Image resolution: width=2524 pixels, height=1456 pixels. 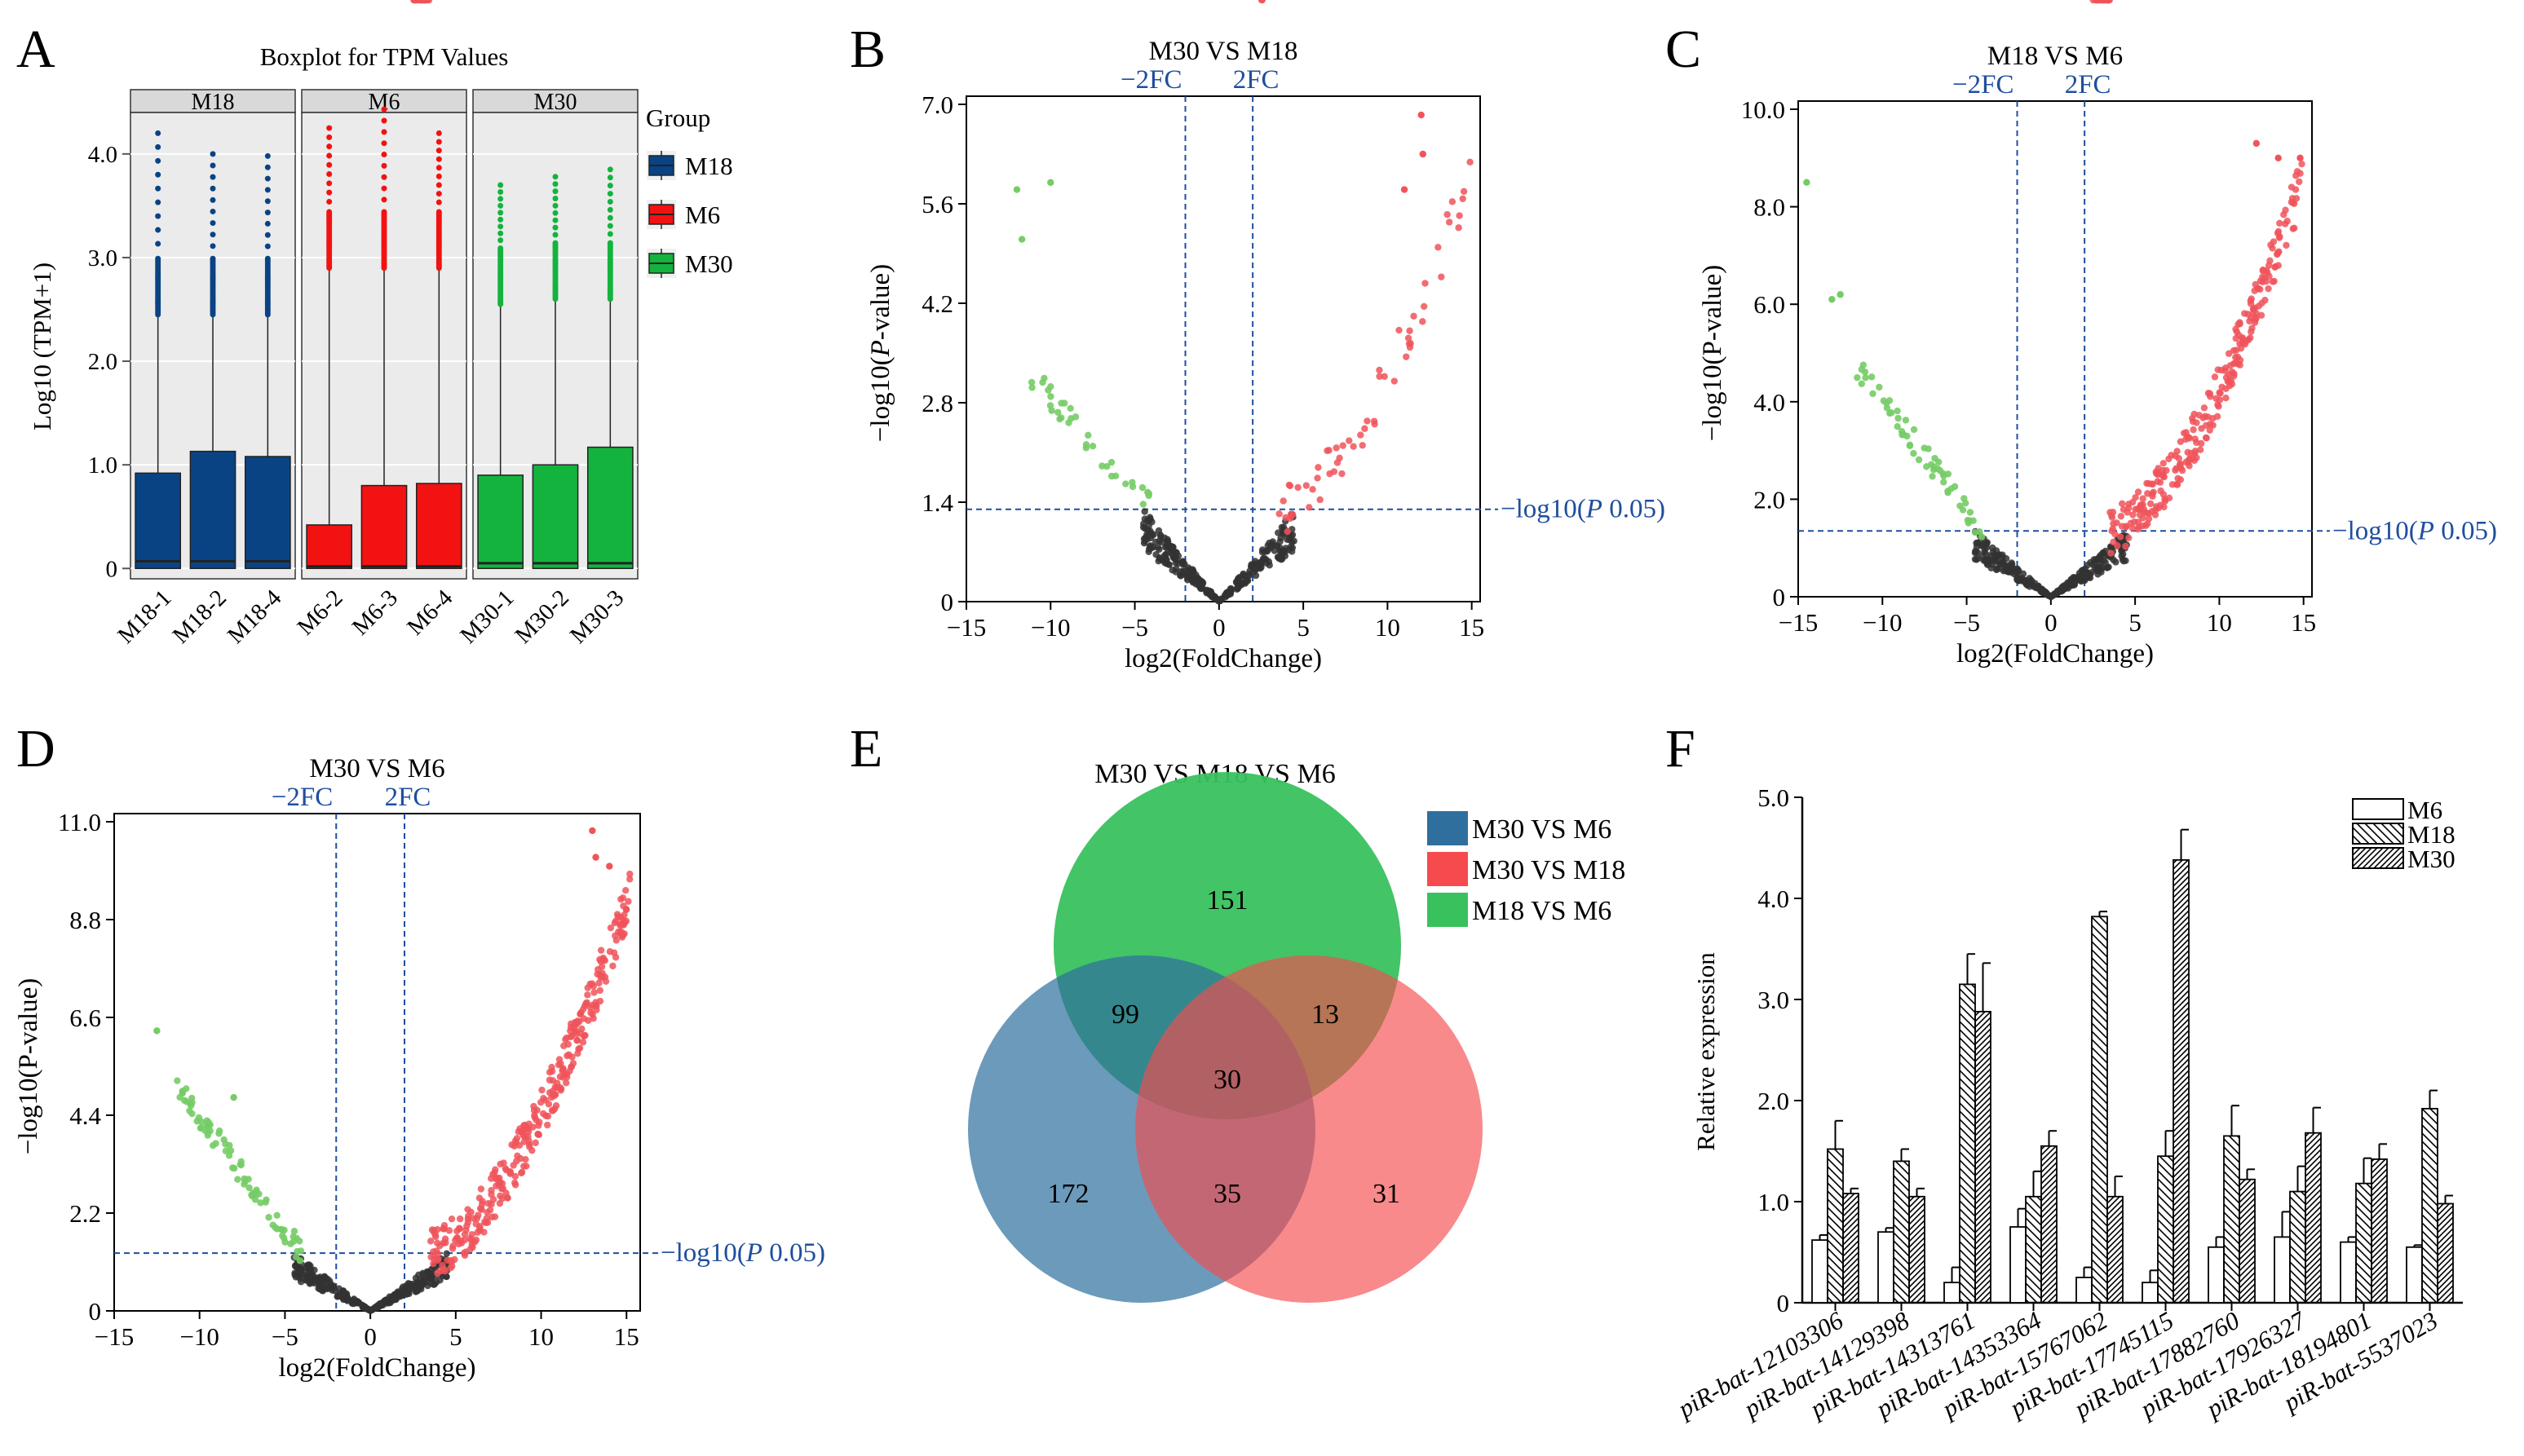 What do you see at coordinates (1882, 623) in the screenshot?
I see `x-tick-label: −10` at bounding box center [1882, 623].